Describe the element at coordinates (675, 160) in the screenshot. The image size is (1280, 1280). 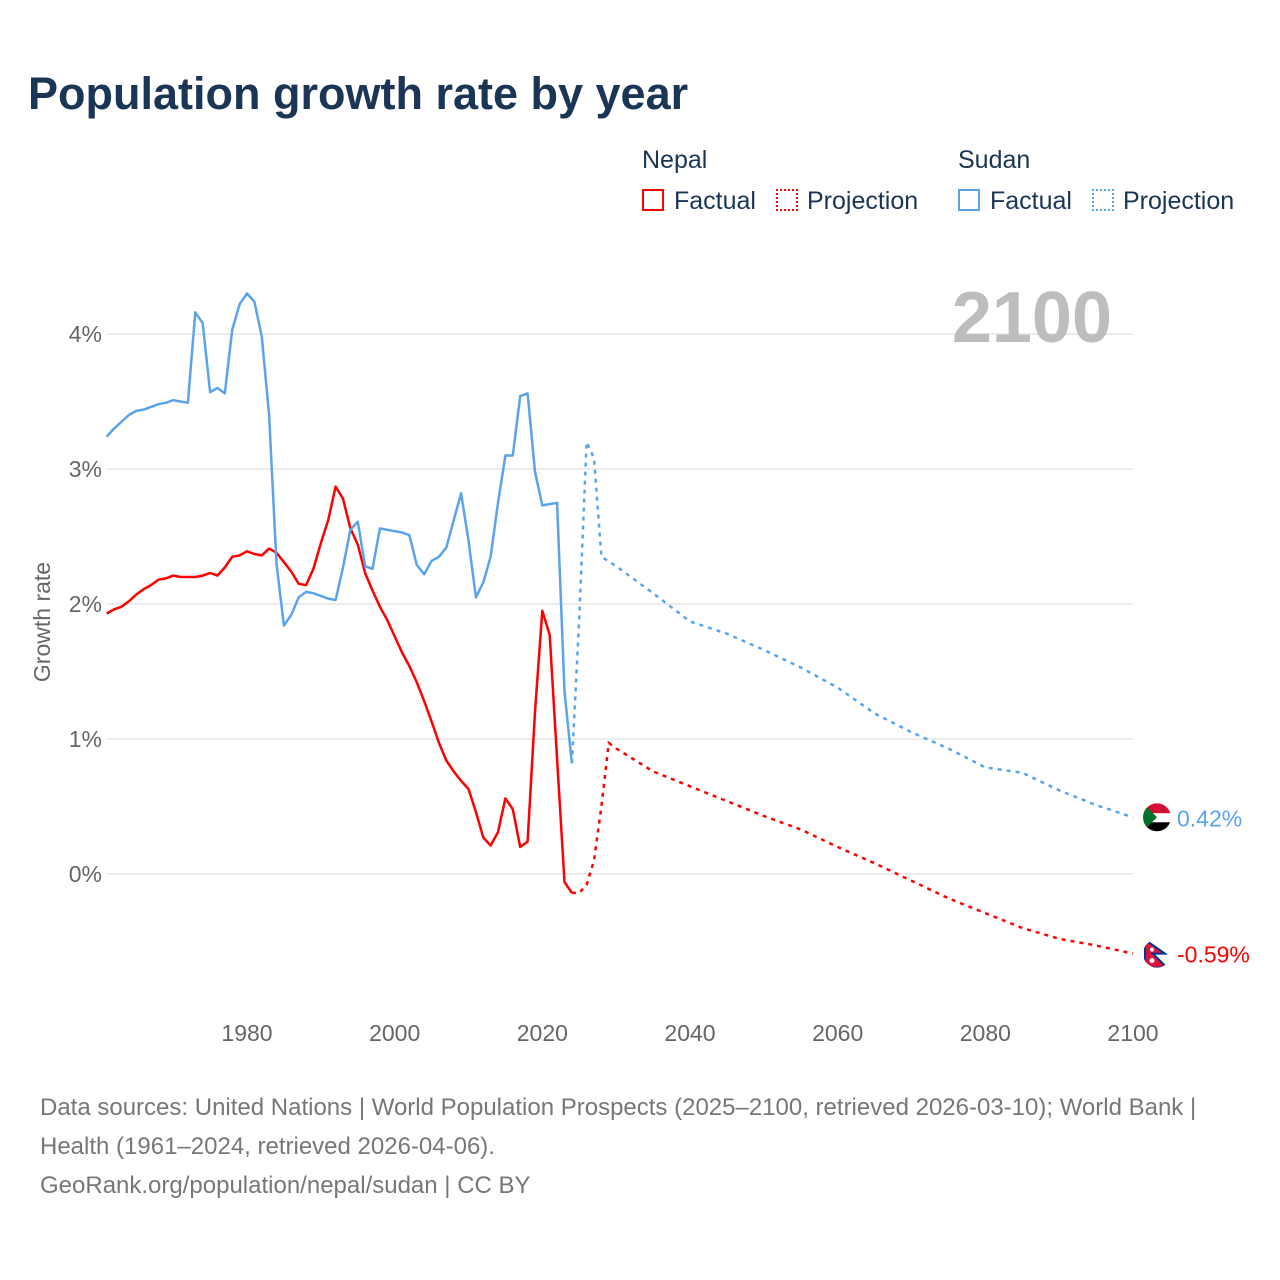
I see `legend-group-nepal: Nepal` at that location.